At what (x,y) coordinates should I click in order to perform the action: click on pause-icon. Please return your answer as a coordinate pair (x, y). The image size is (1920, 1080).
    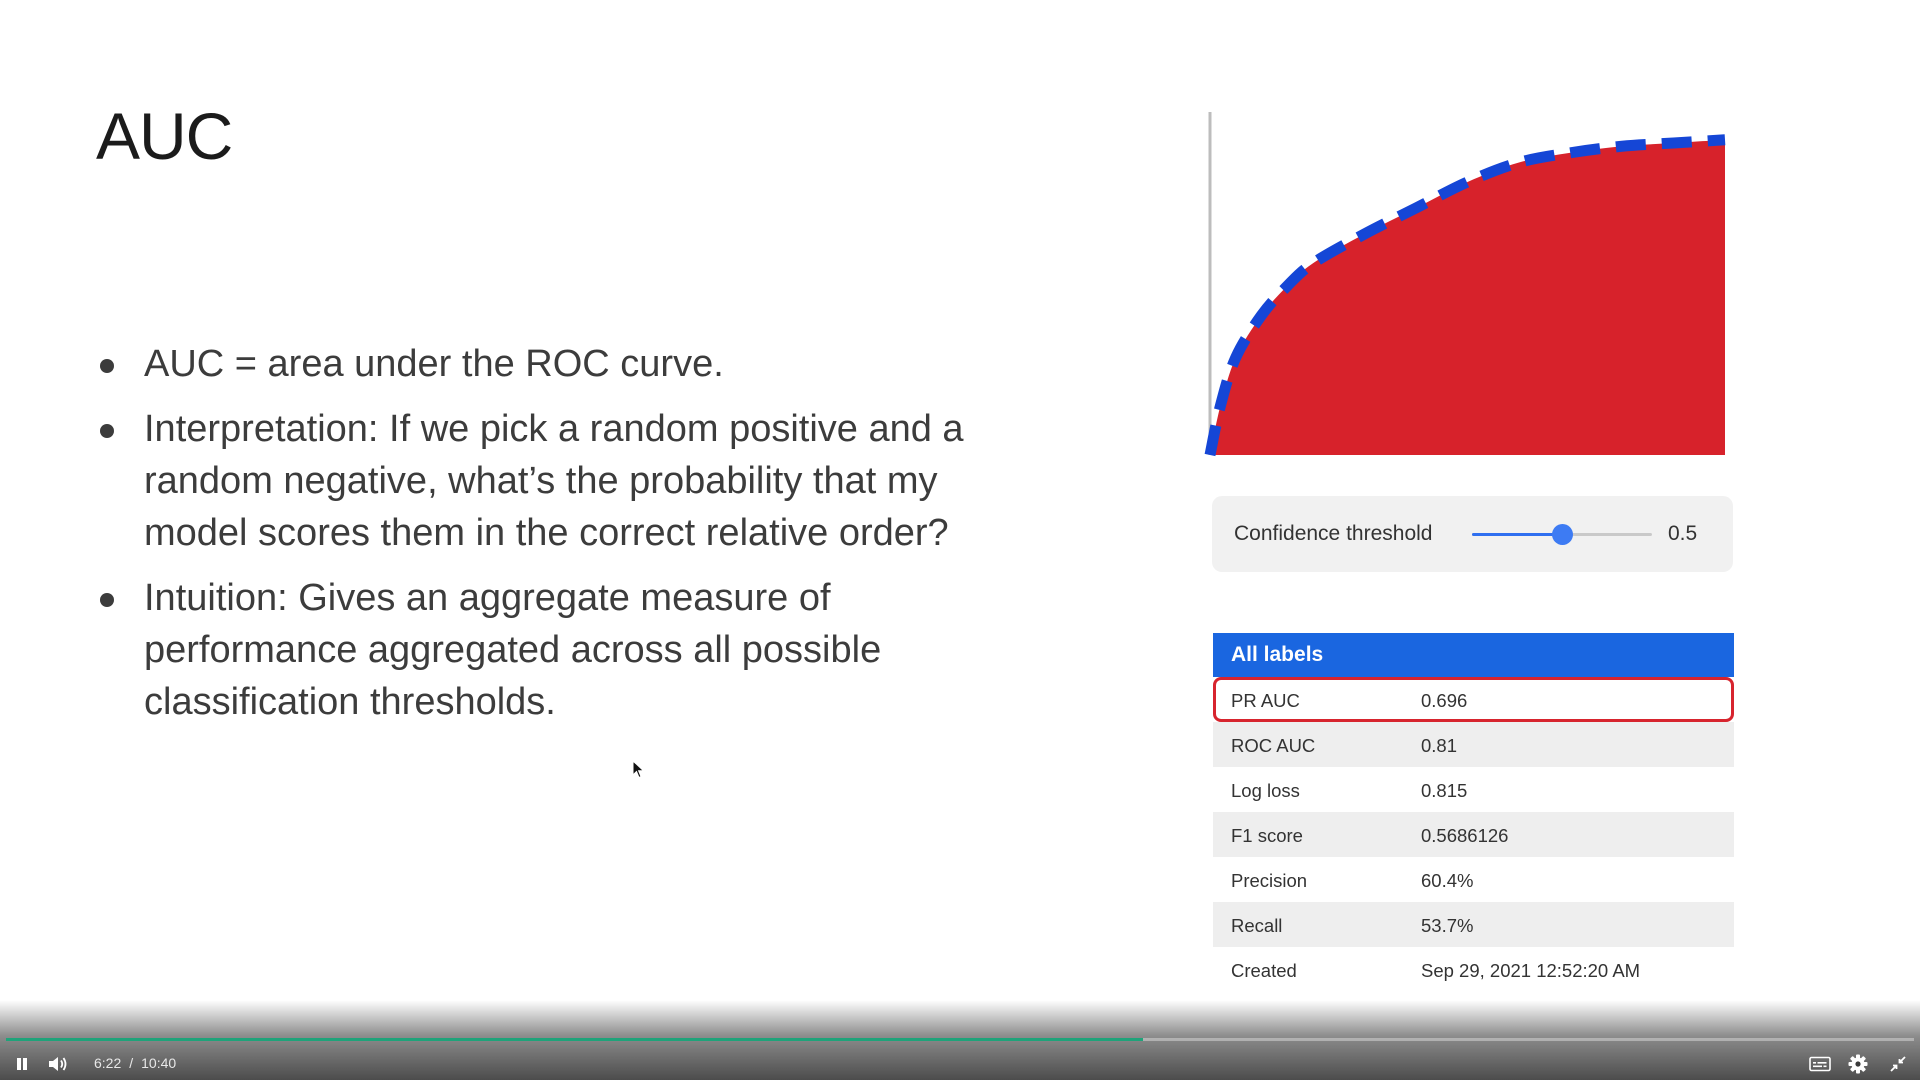
    Looking at the image, I should click on (22, 1064).